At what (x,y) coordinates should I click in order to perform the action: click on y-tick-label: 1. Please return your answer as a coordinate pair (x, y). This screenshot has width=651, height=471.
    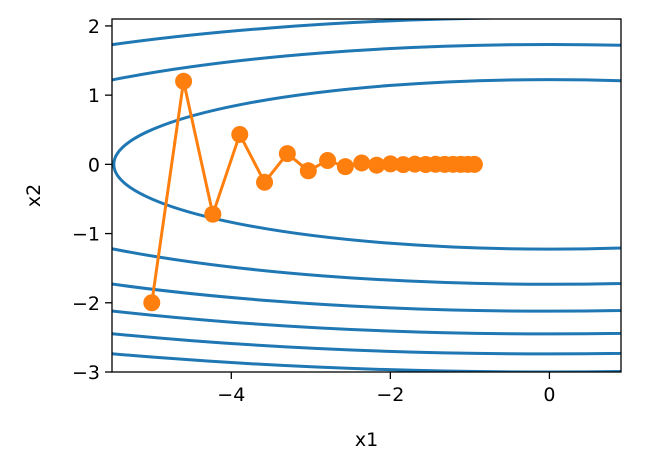
    Looking at the image, I should click on (94, 96).